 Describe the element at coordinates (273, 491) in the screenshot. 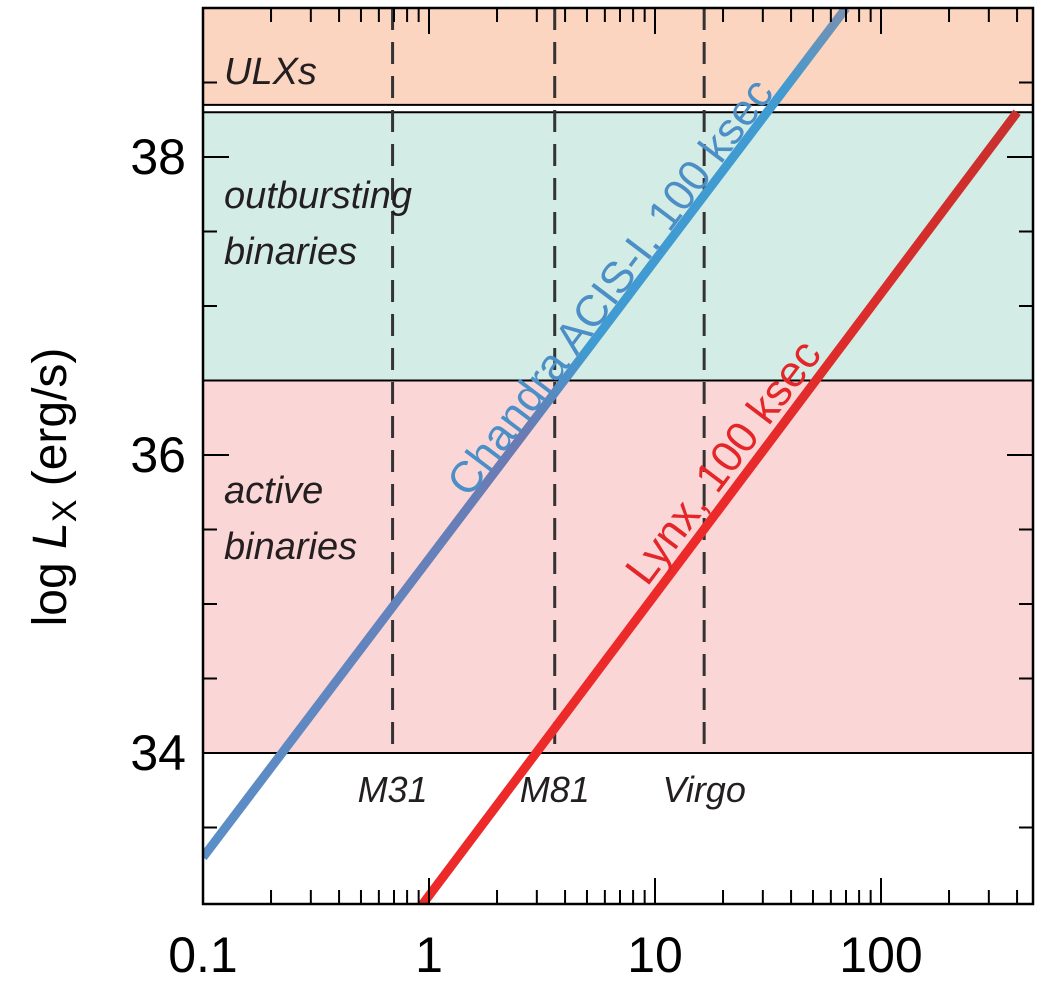

I see `region-label: active` at that location.